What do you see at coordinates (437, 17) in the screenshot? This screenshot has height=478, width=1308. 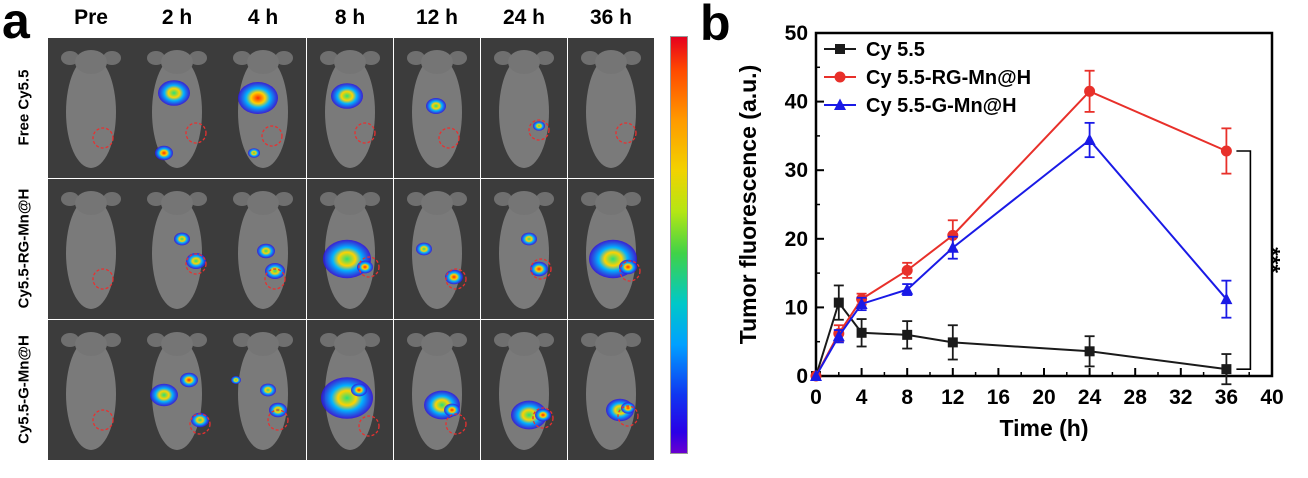 I see `column-header: 12 h` at bounding box center [437, 17].